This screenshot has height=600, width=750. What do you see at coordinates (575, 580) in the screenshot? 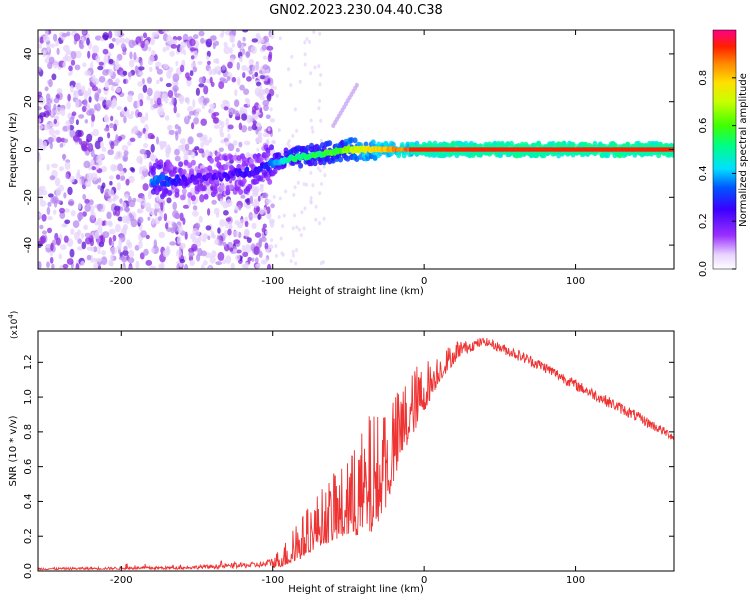
I see `x-tick-label: 100` at bounding box center [575, 580].